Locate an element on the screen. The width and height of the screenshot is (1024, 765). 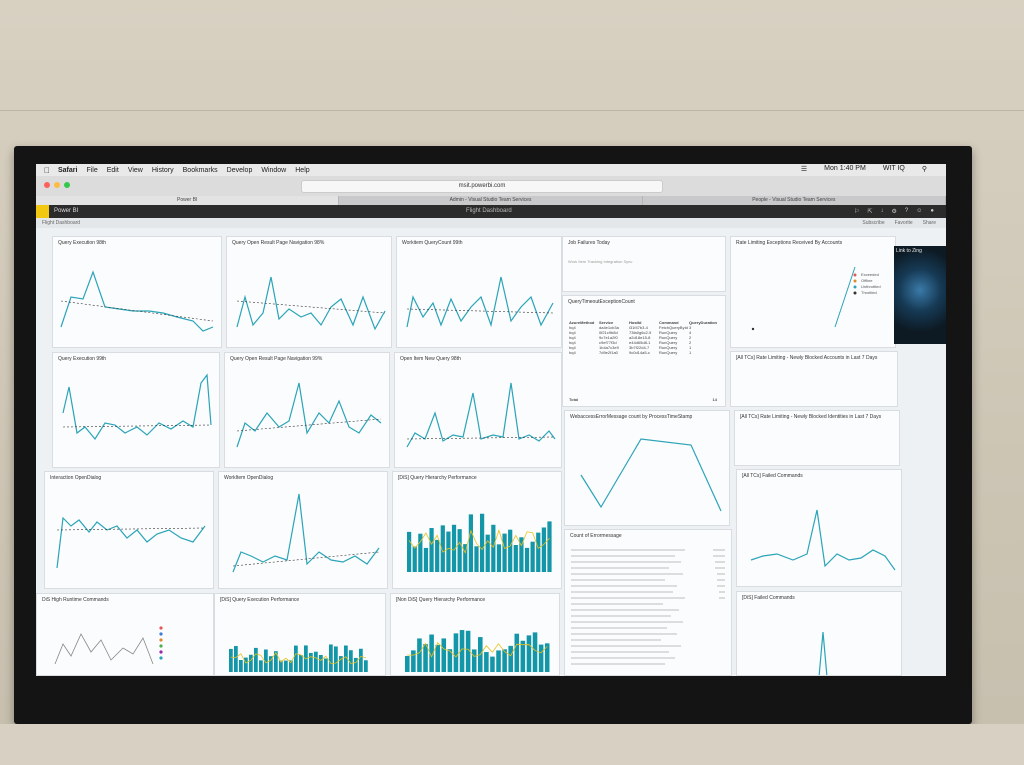
menu-view: View is located at coordinates (132, 170).